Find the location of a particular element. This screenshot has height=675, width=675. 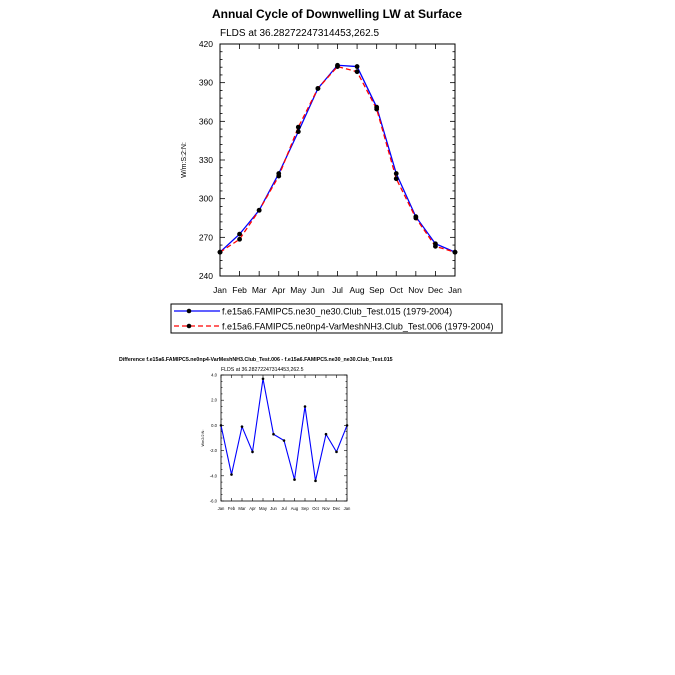

y-tick-label: 0.0 is located at coordinates (214, 425).